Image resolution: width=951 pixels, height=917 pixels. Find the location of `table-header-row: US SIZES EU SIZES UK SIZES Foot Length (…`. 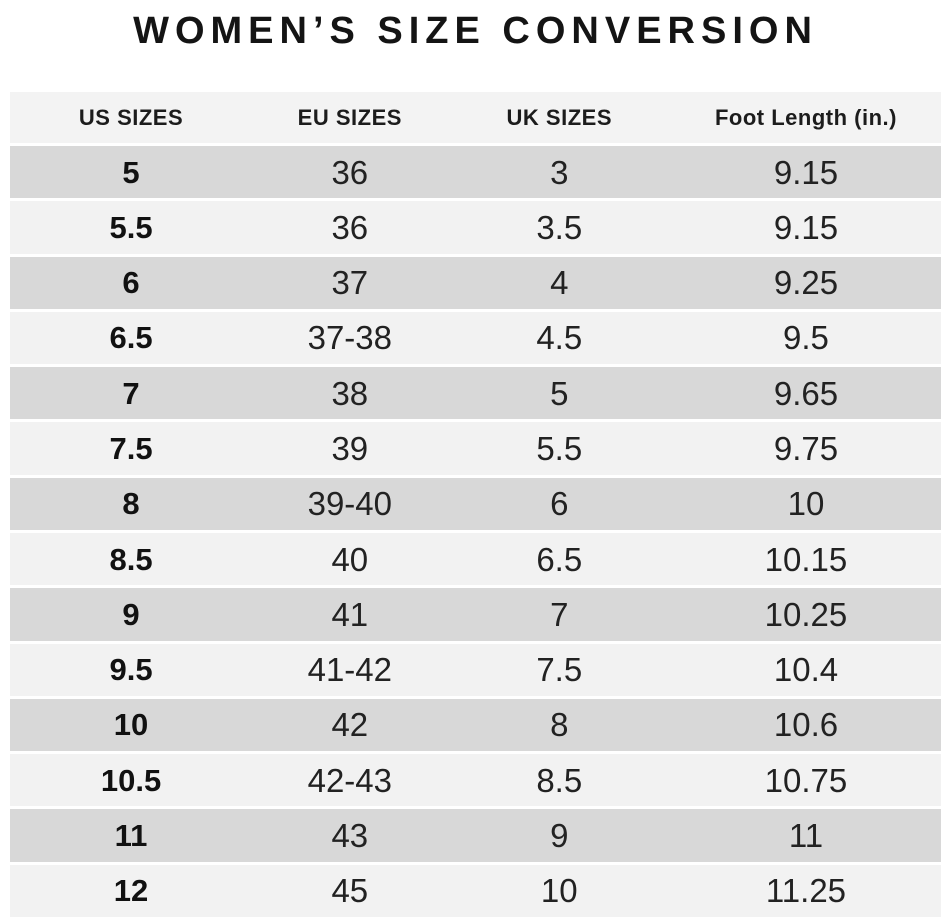

table-header-row: US SIZES EU SIZES UK SIZES Foot Length (… is located at coordinates (475, 117).